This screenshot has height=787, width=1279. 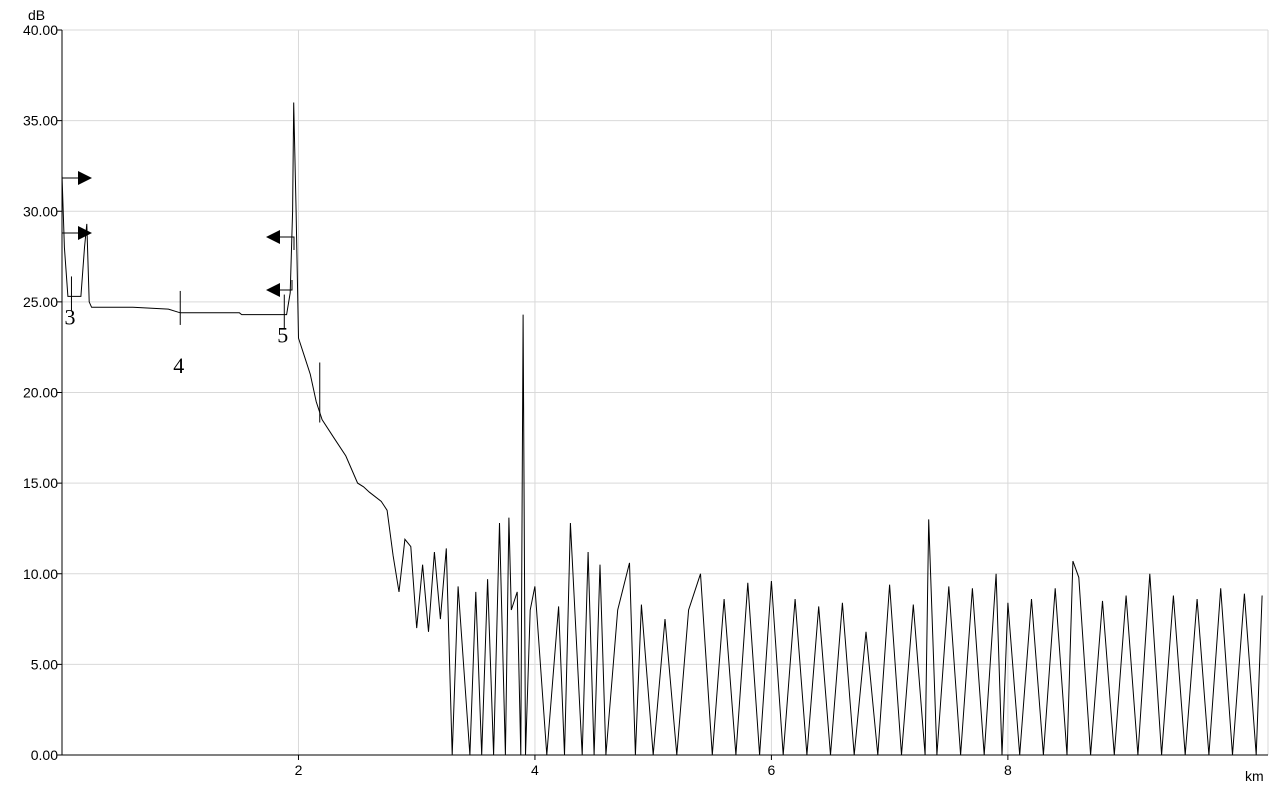 I want to click on y-tick-label: 0.00, so click(x=44, y=755).